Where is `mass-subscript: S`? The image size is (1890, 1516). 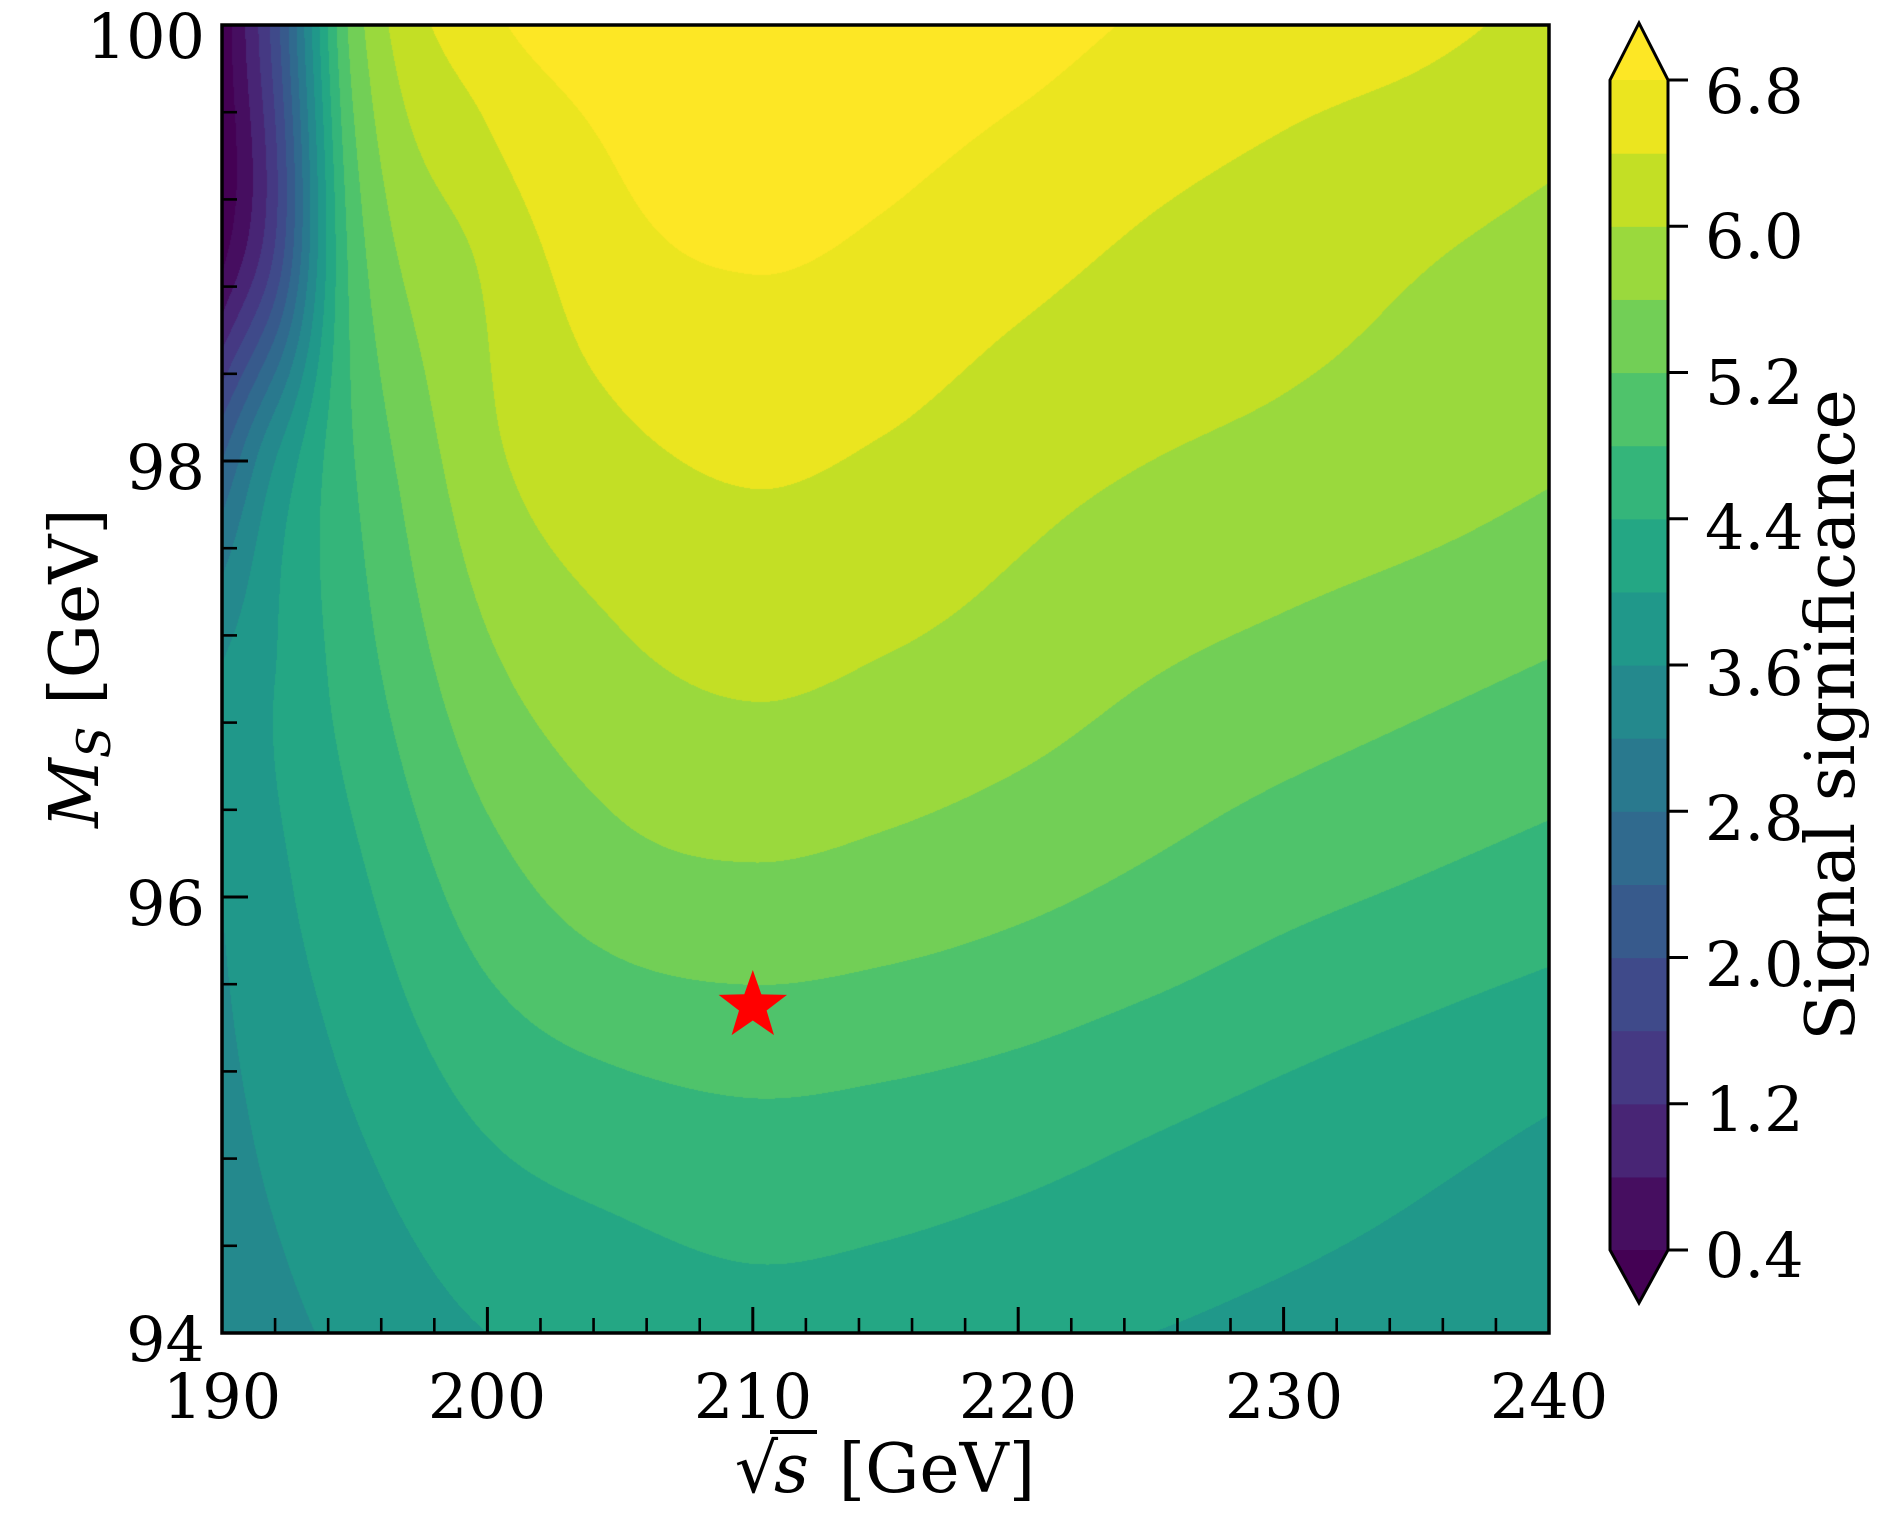 mass-subscript: S is located at coordinates (93, 742).